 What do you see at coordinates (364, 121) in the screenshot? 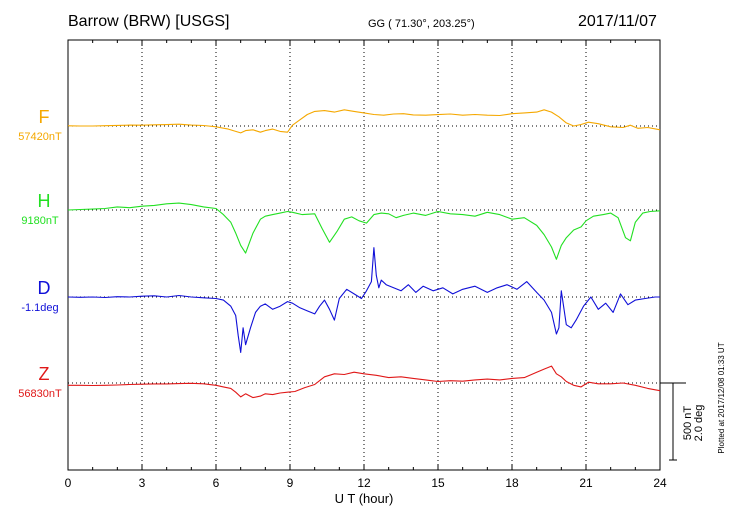
I see `series-F-line` at bounding box center [364, 121].